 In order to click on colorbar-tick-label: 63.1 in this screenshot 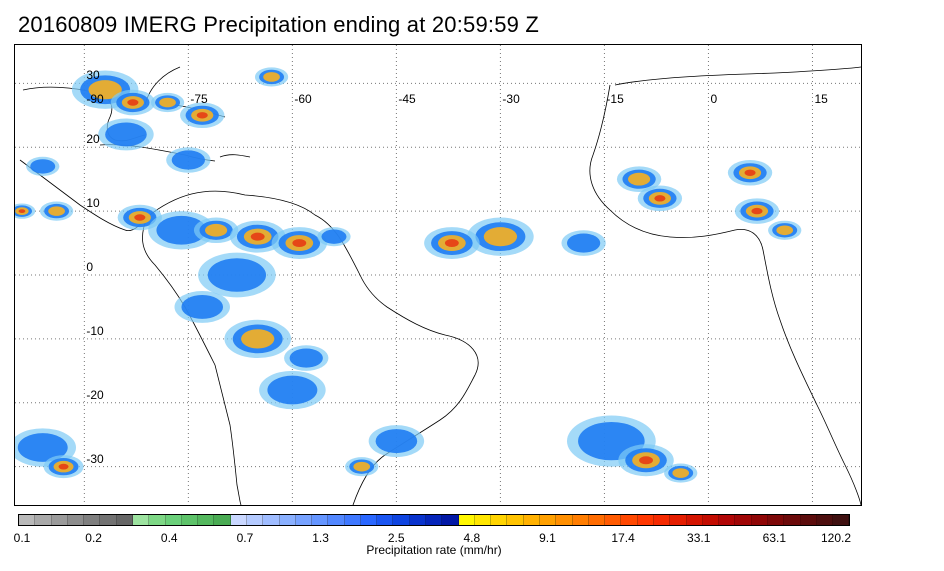, I will do `click(774, 538)`.